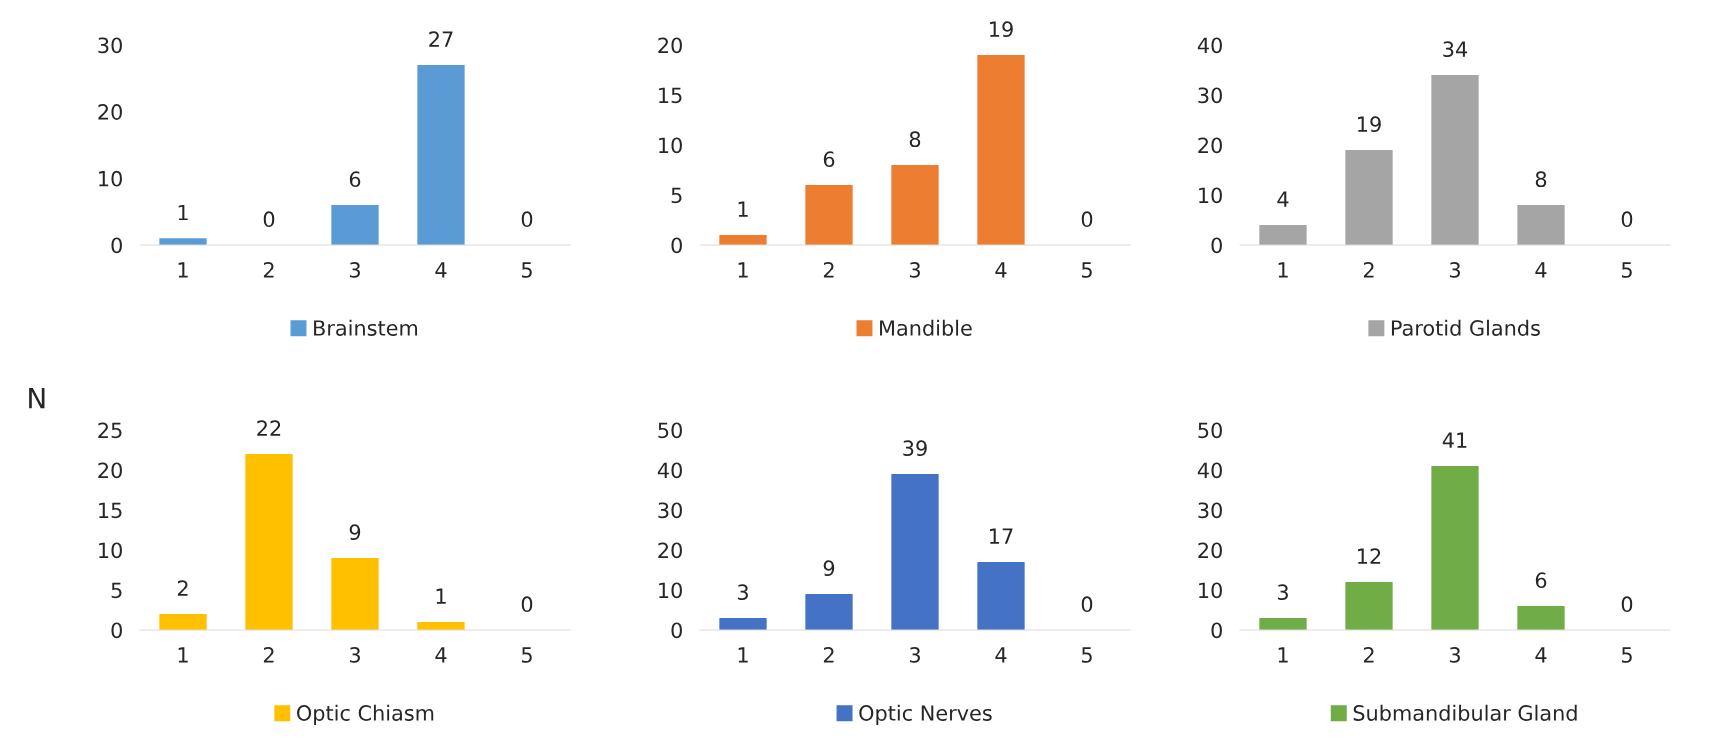 This screenshot has height=741, width=1709. What do you see at coordinates (269, 428) in the screenshot?
I see `data-label: 22` at bounding box center [269, 428].